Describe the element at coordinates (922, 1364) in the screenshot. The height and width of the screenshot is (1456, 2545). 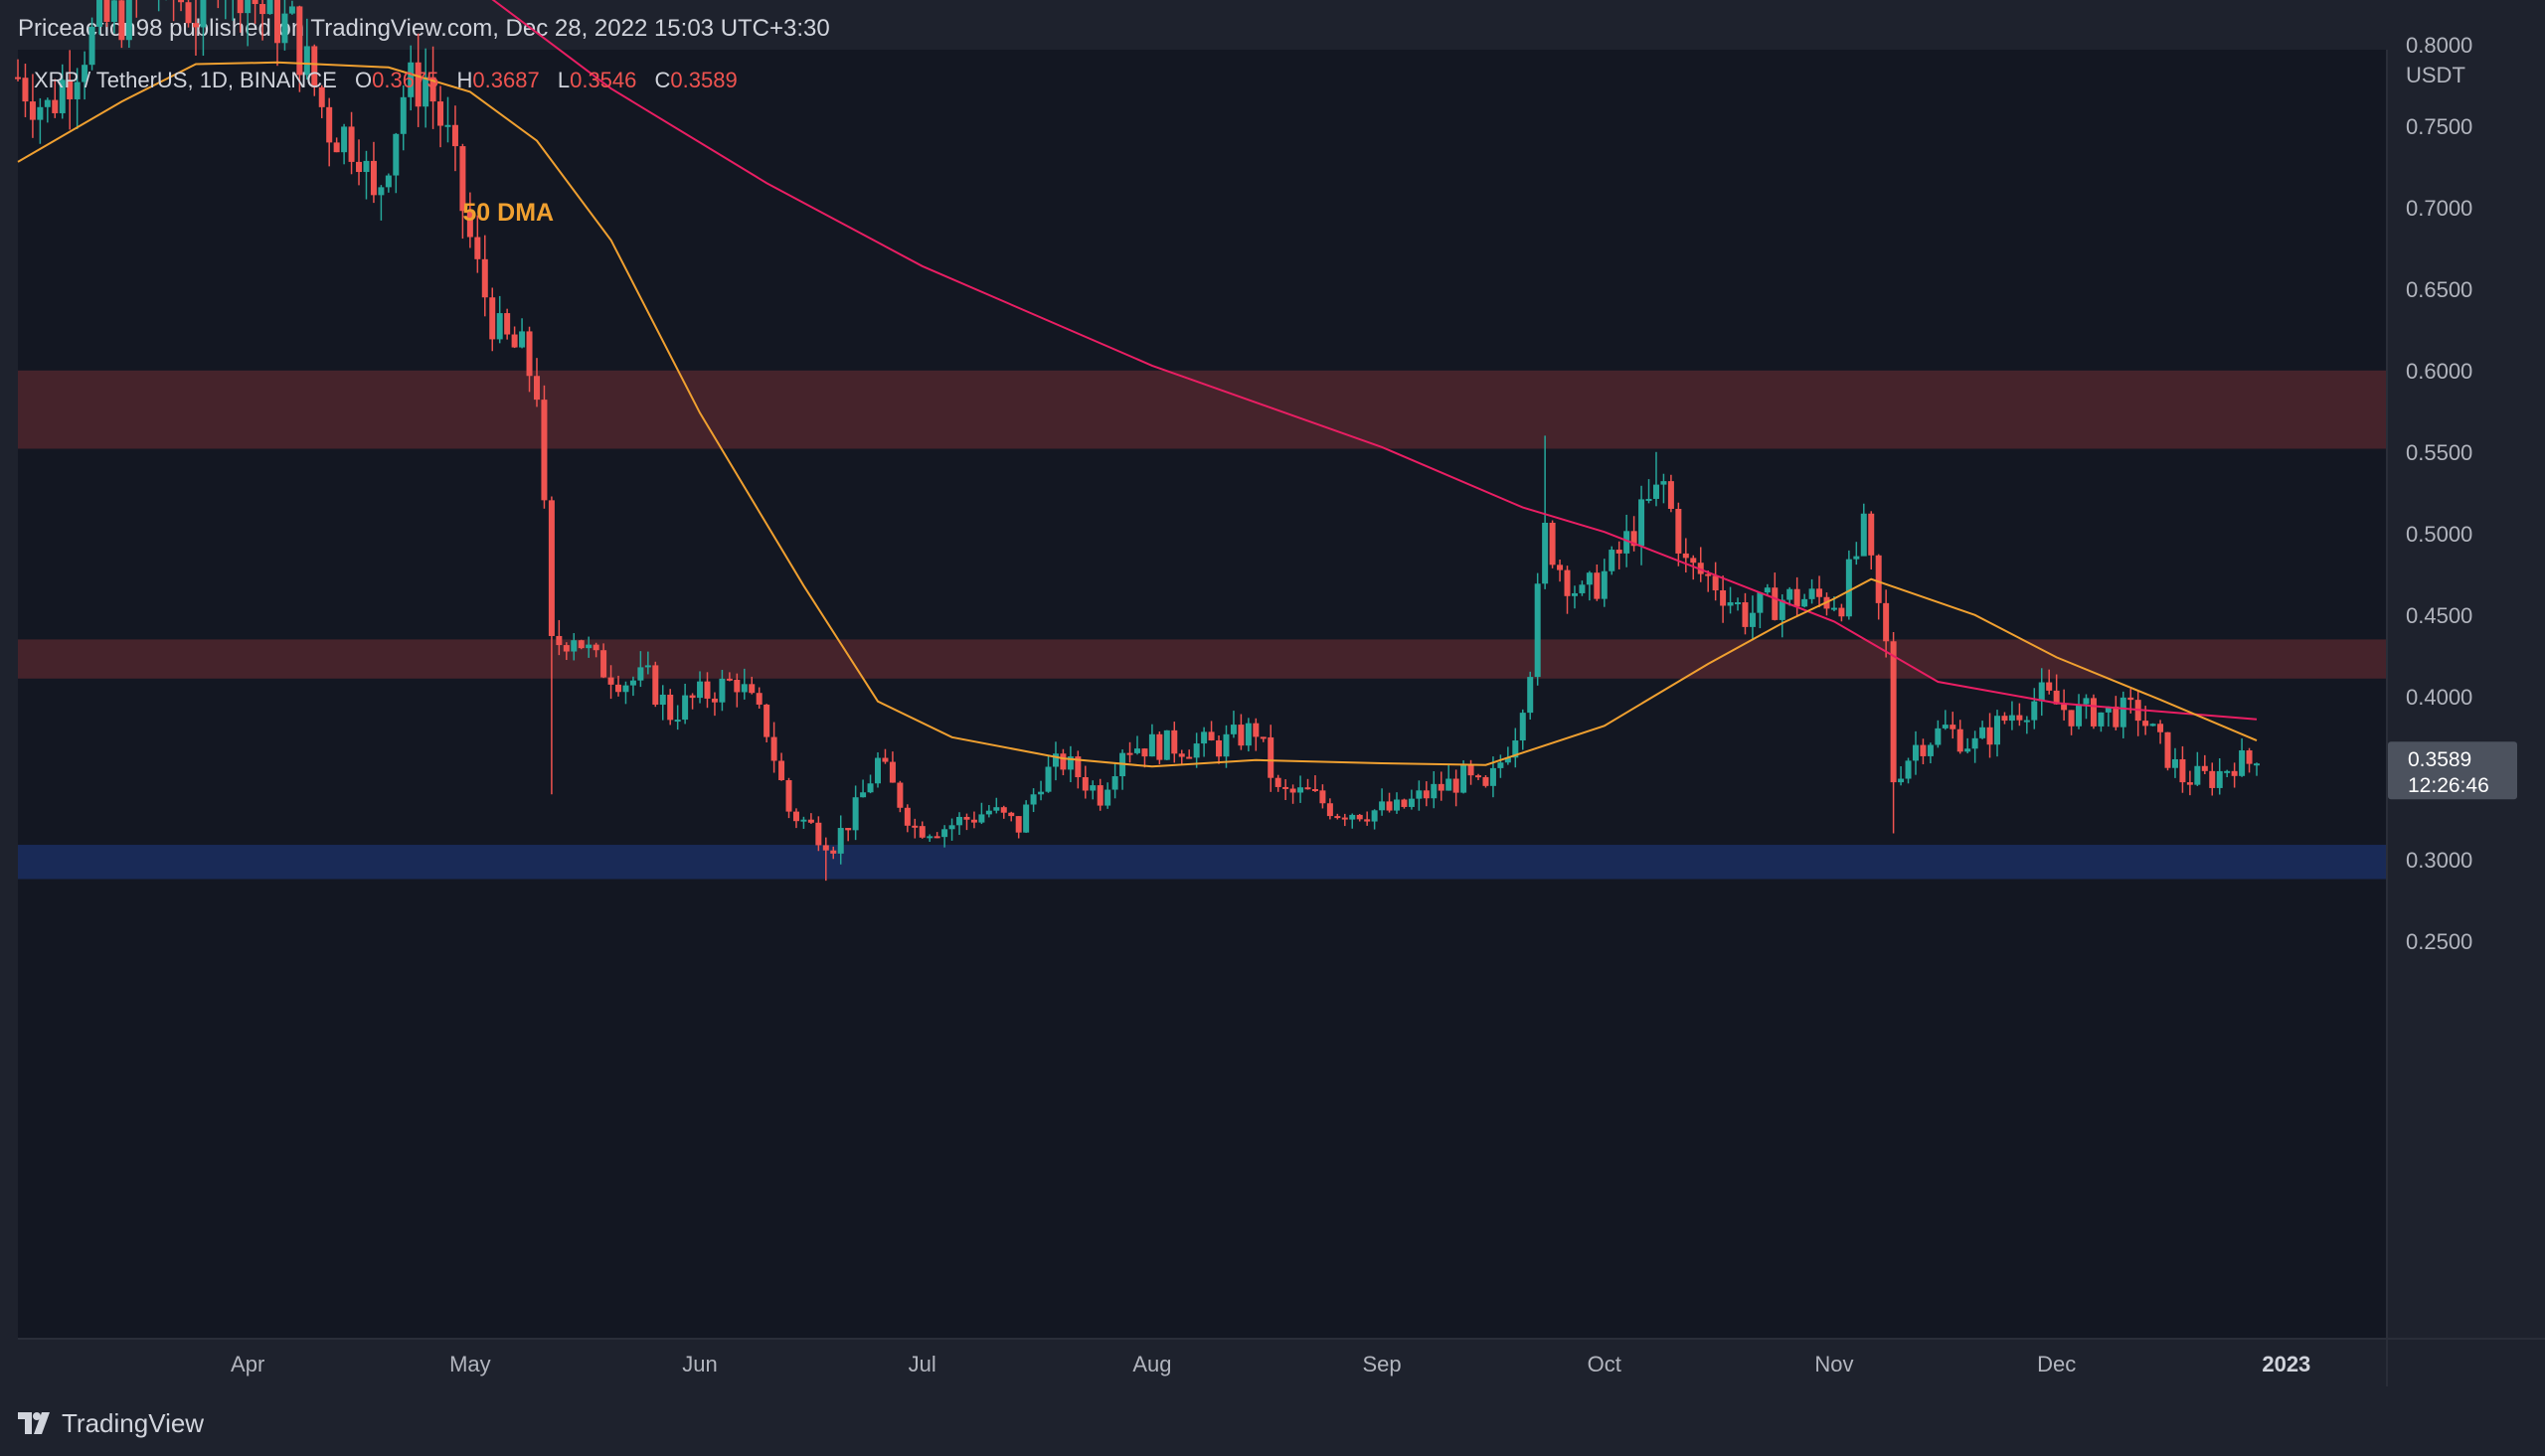
I see `x-tick-label: Jul` at that location.